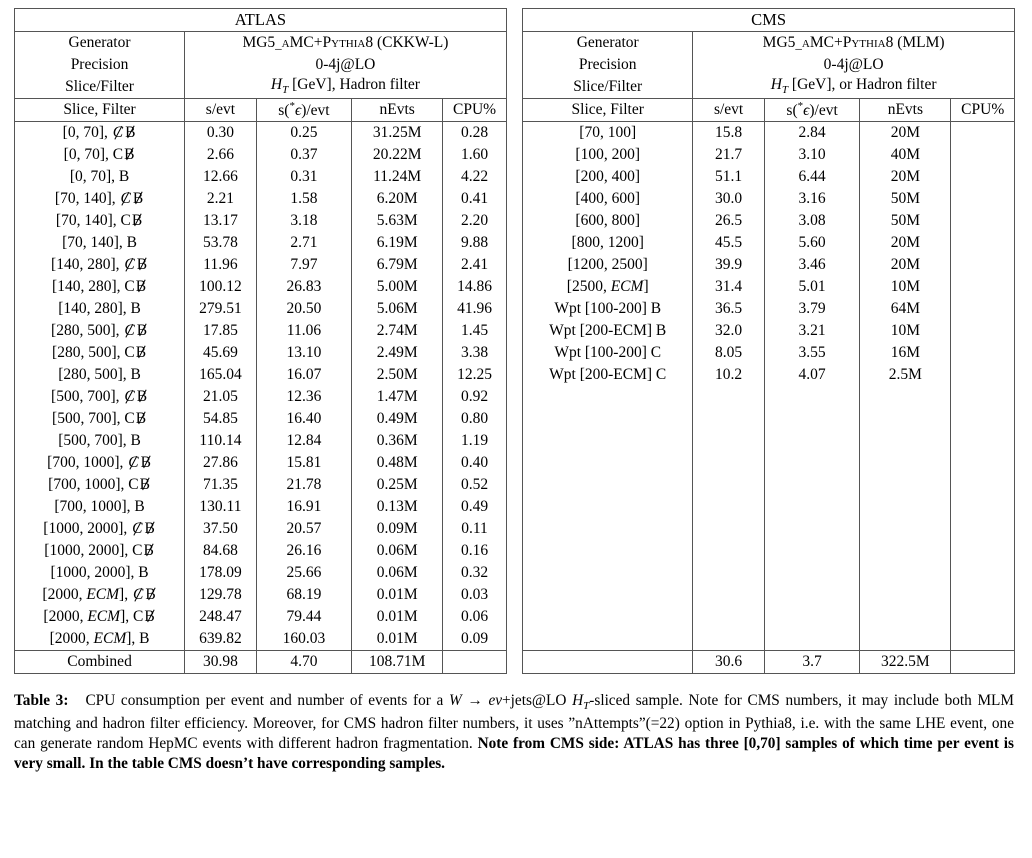 The height and width of the screenshot is (858, 1032). I want to click on cell-atlas-nevts: 0.13M, so click(397, 507).